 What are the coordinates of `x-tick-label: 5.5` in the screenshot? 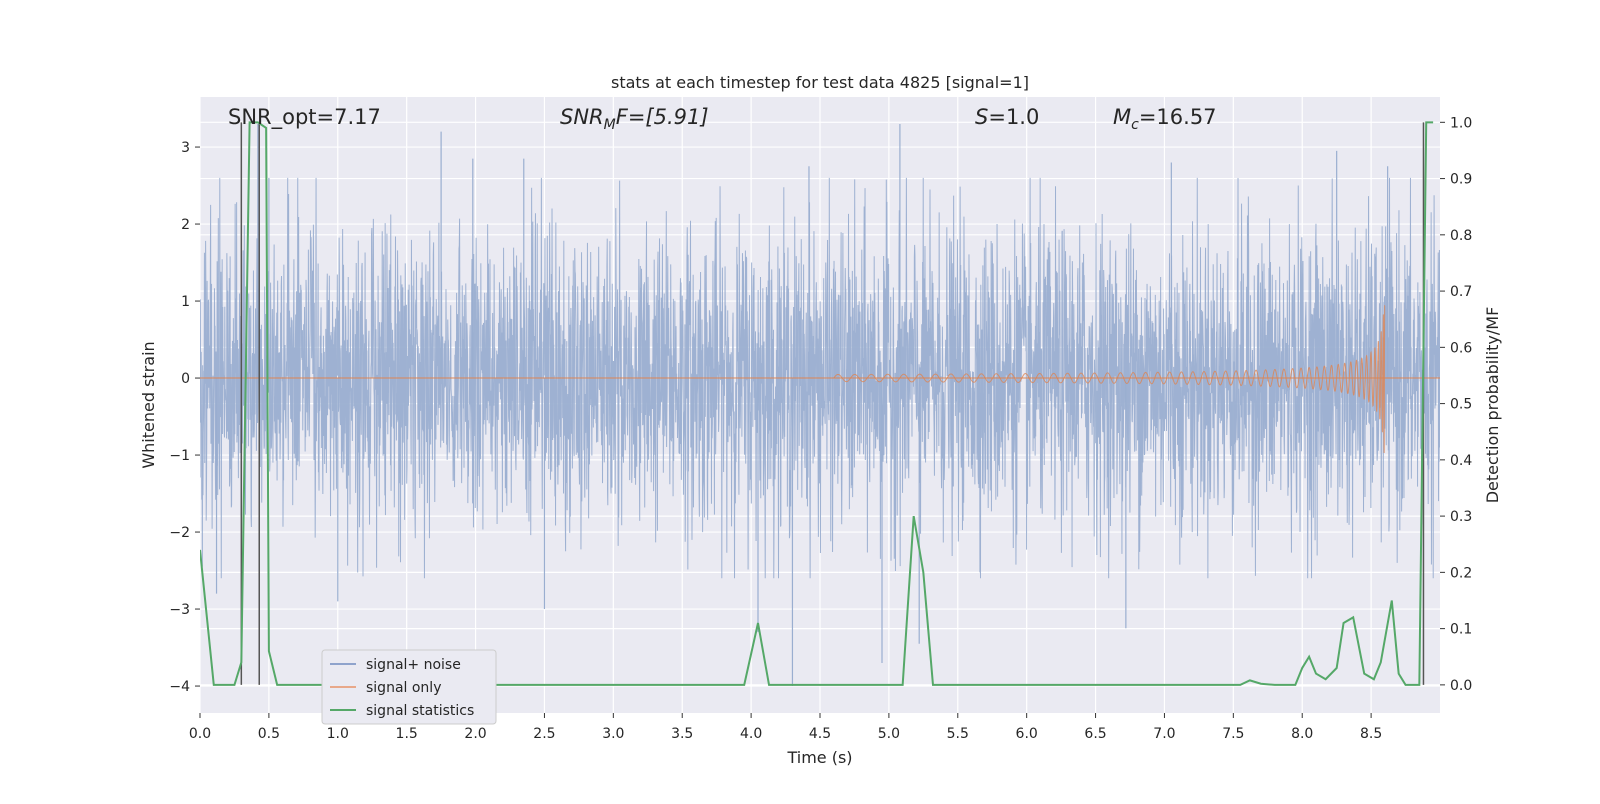 It's located at (958, 734).